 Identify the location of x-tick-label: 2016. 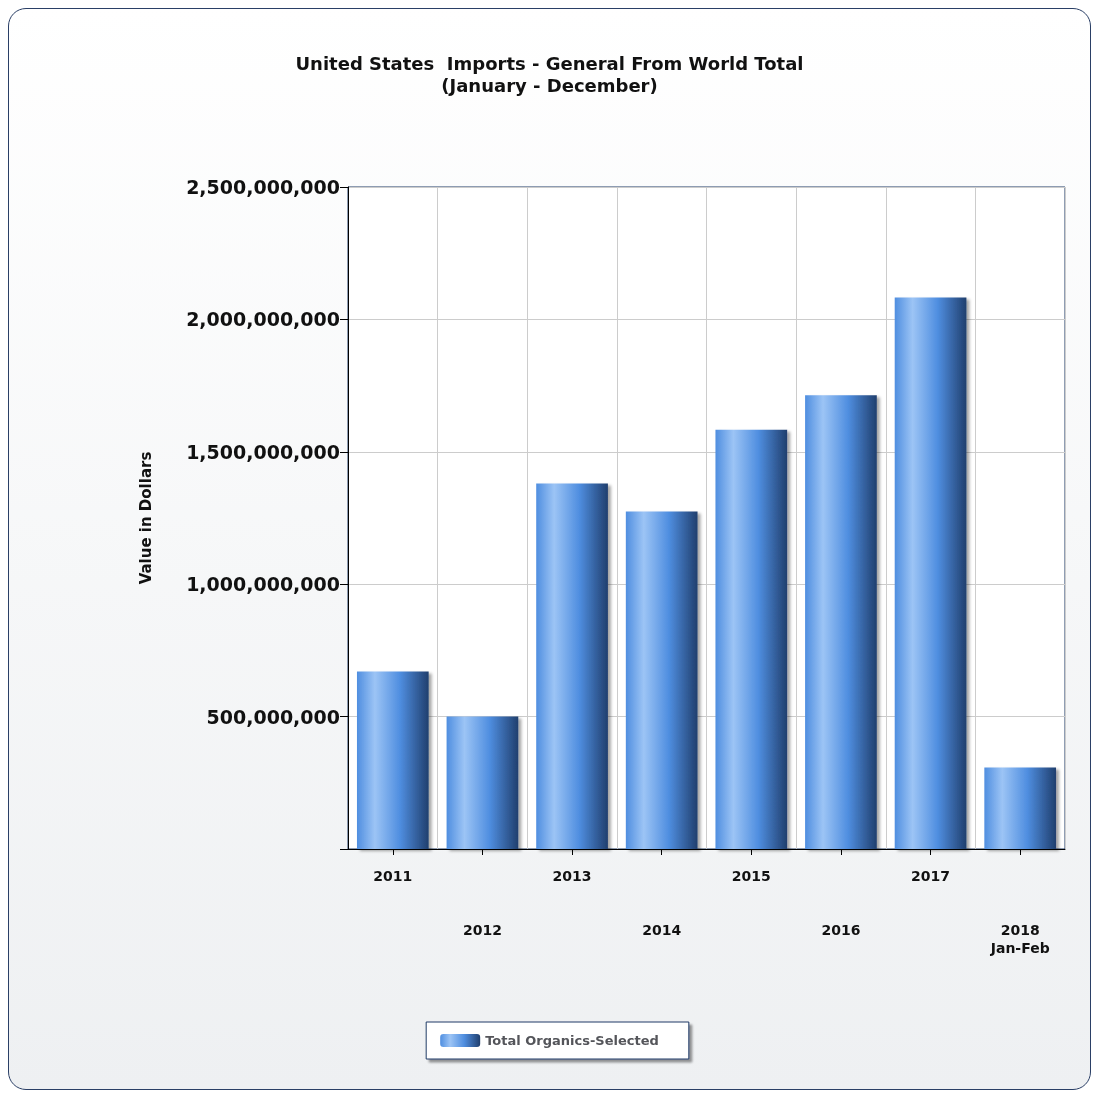
(841, 930).